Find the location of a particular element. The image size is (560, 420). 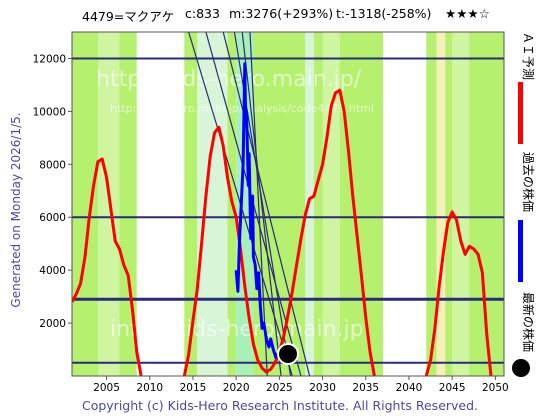

x-tick-label: 2030 is located at coordinates (322, 388).